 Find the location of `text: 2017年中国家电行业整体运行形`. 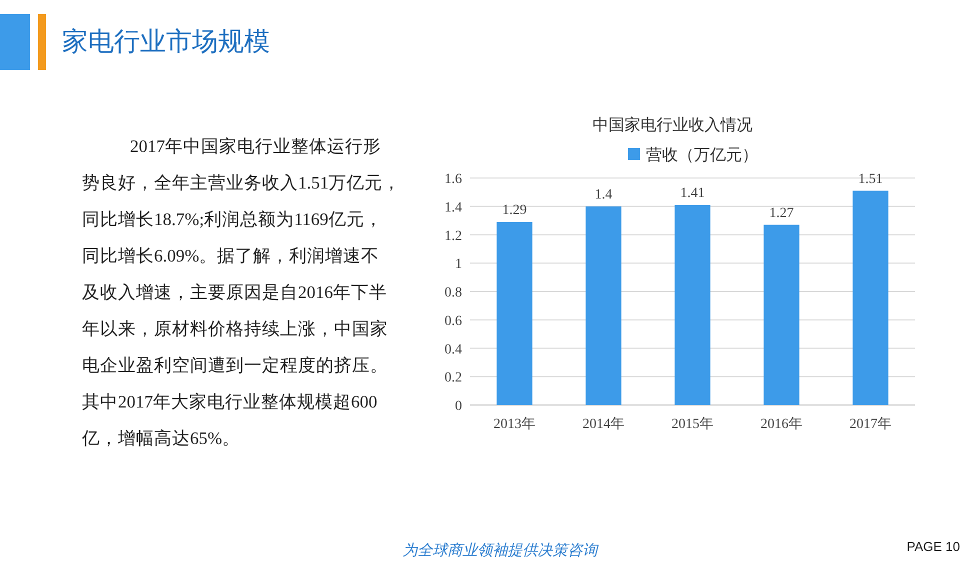

text: 2017年中国家电行业整体运行形 is located at coordinates (255, 146).